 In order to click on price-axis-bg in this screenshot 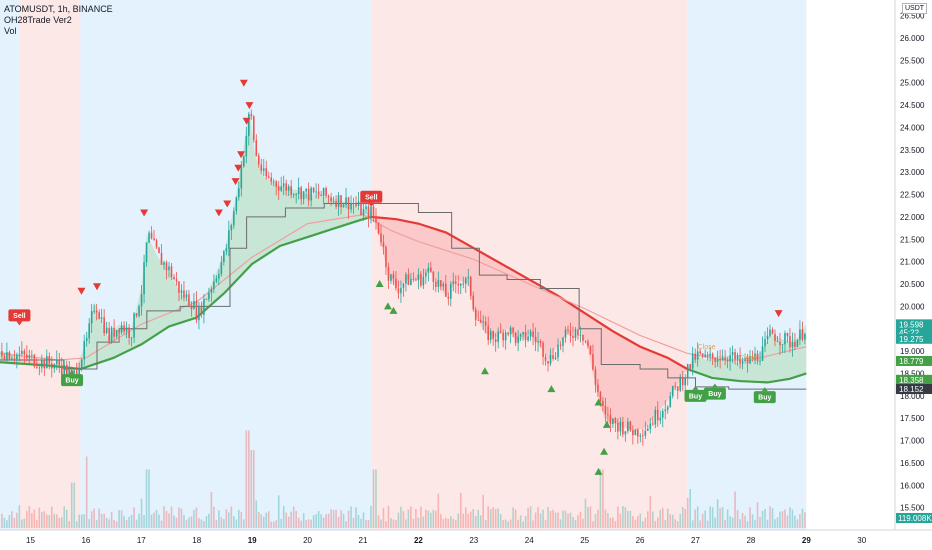, I will do `click(913, 275)`.